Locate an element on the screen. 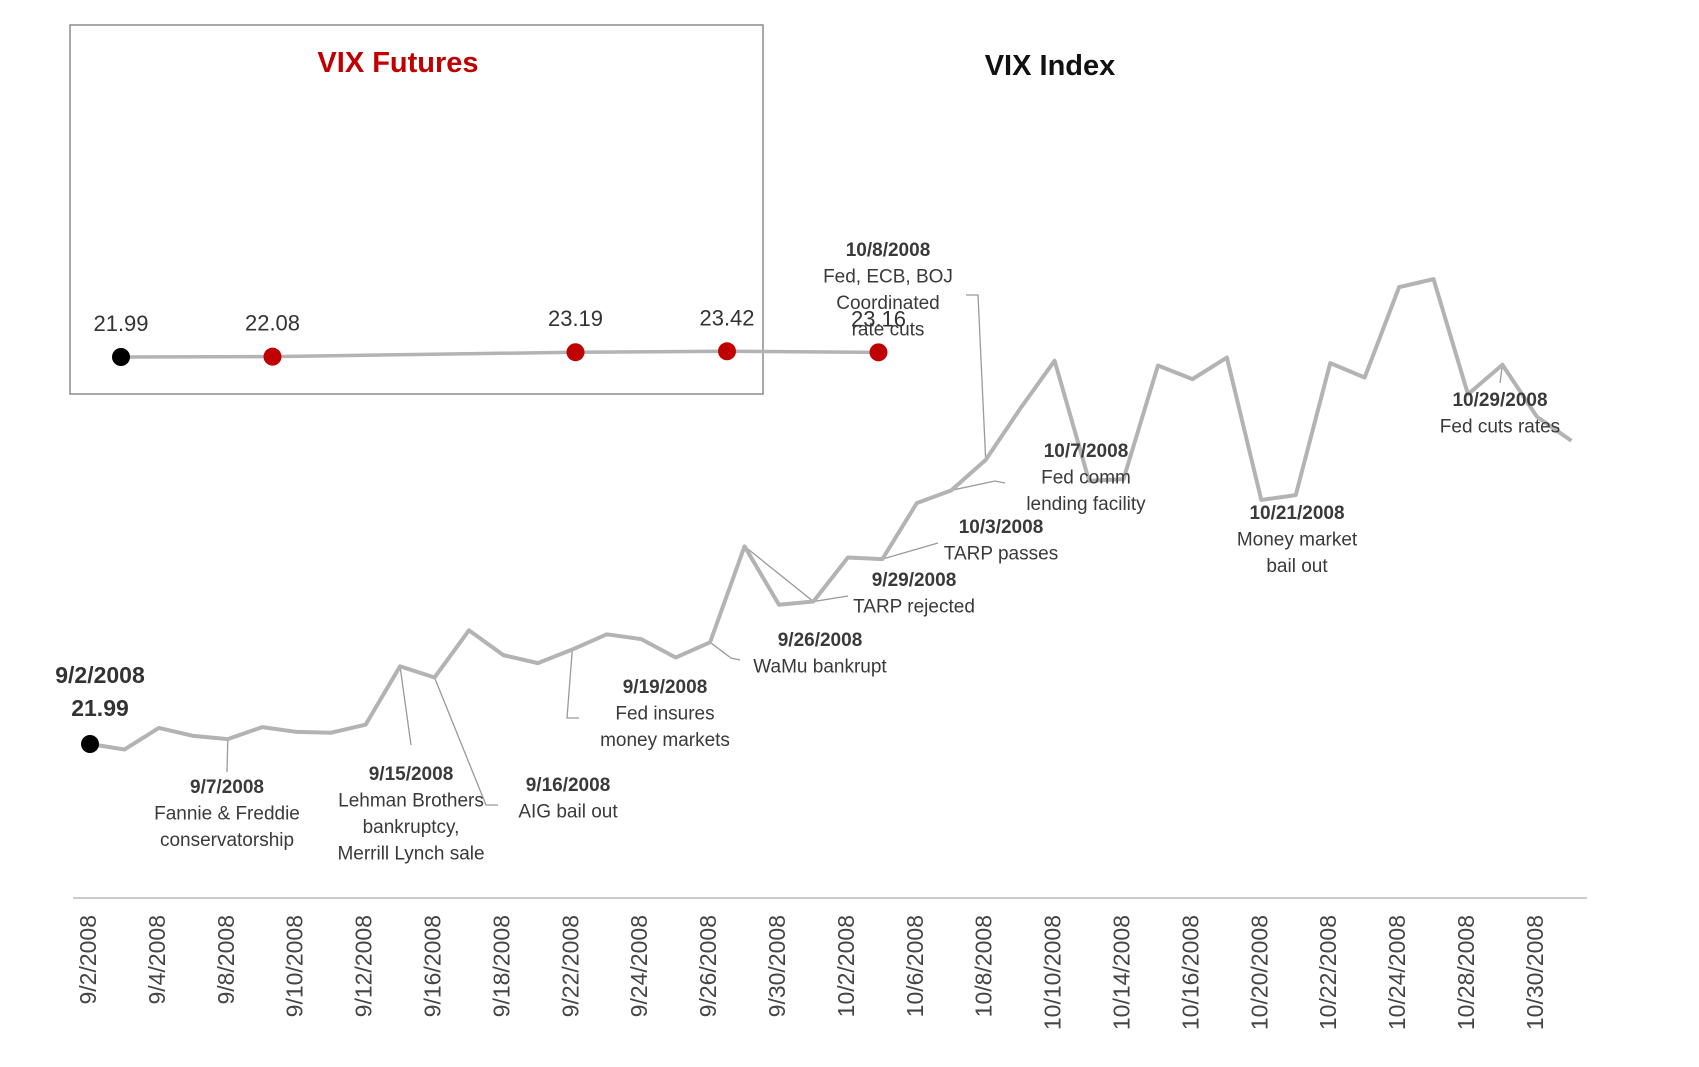 Image resolution: width=1699 pixels, height=1067 pixels. futures-value-label-2: 23.19 is located at coordinates (575, 318).